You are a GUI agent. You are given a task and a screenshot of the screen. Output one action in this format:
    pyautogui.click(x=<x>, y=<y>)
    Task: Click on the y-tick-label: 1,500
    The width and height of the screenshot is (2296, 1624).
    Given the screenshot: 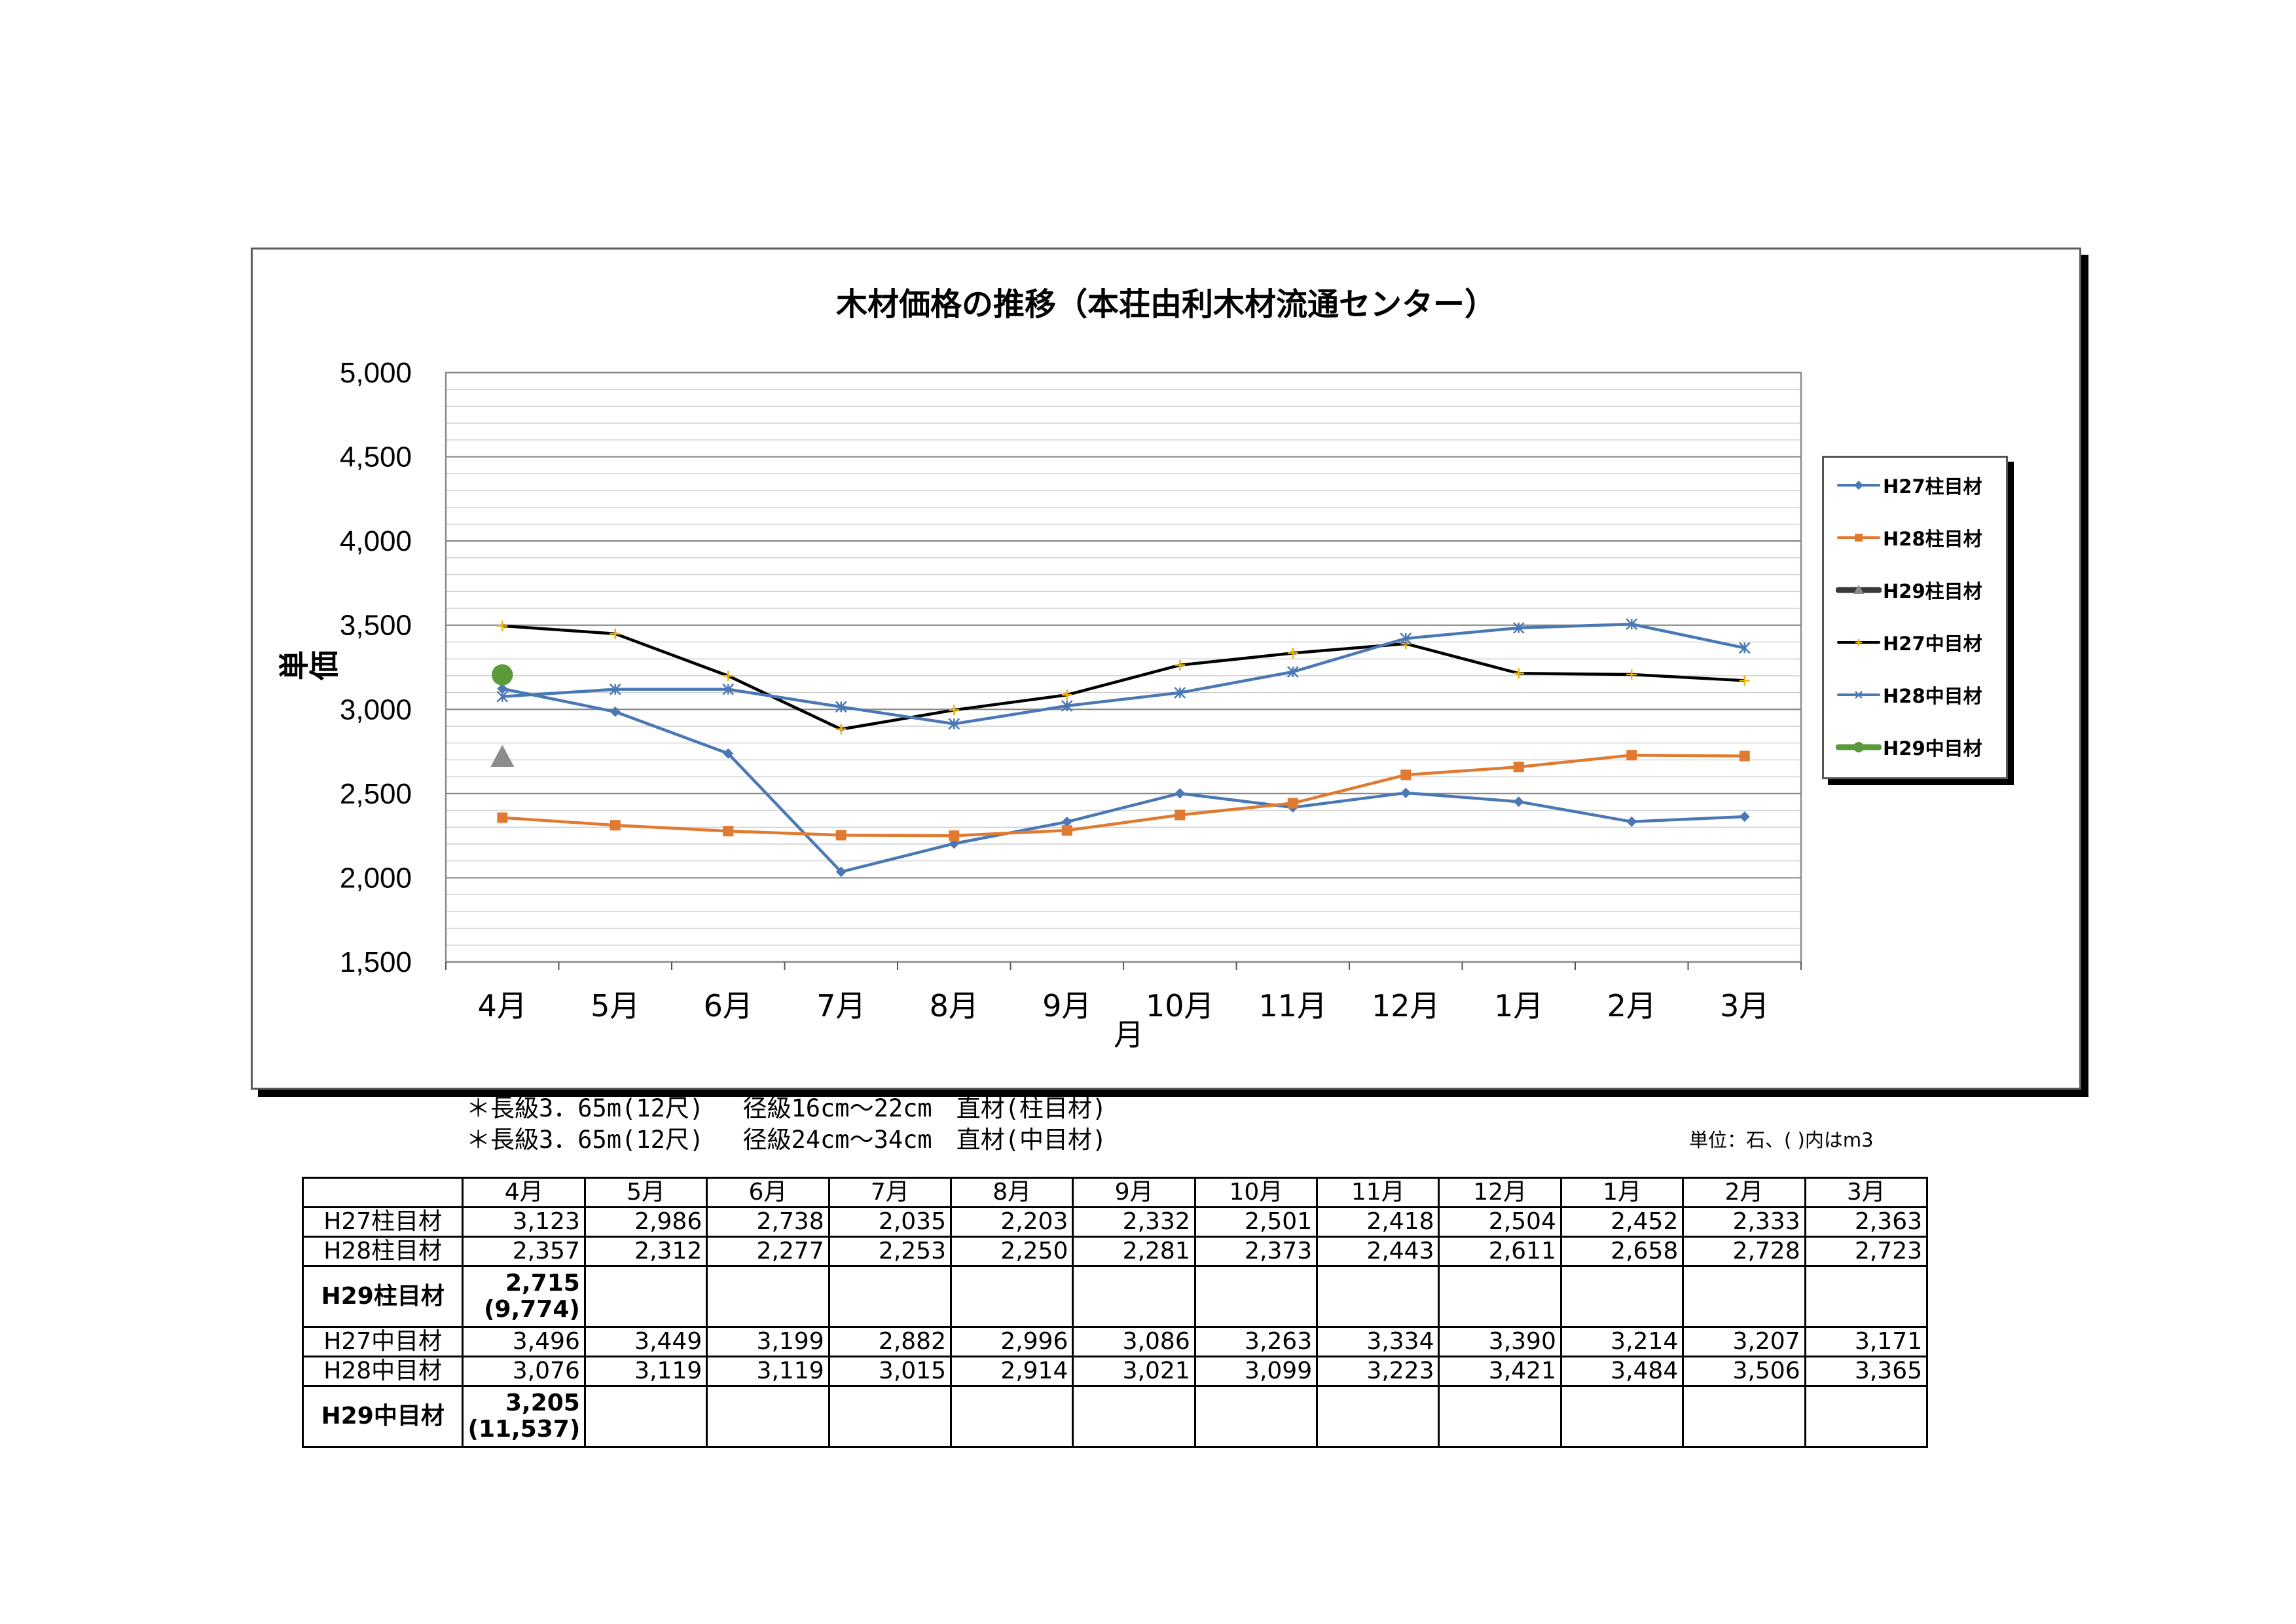 What is the action you would take?
    pyautogui.click(x=376, y=962)
    